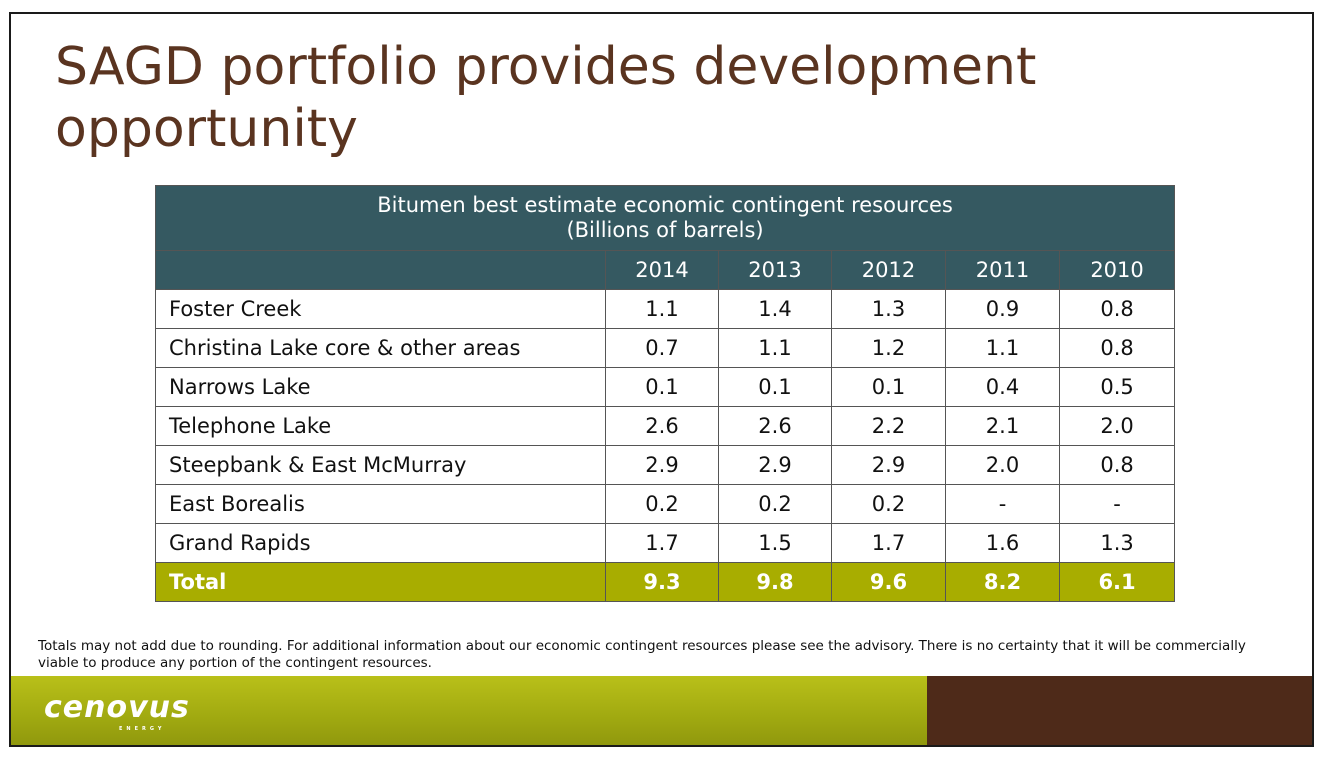  I want to click on cell-value: 0.7, so click(662, 348).